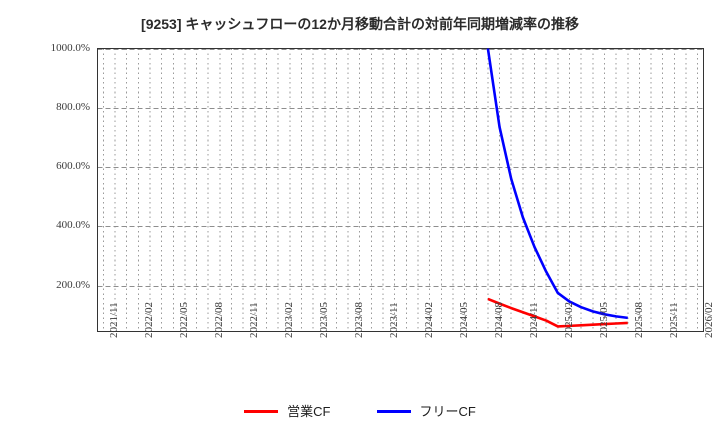 The width and height of the screenshot is (720, 440). Describe the element at coordinates (324, 319) in the screenshot. I see `x-axis-tick-label: 2023/05` at that location.